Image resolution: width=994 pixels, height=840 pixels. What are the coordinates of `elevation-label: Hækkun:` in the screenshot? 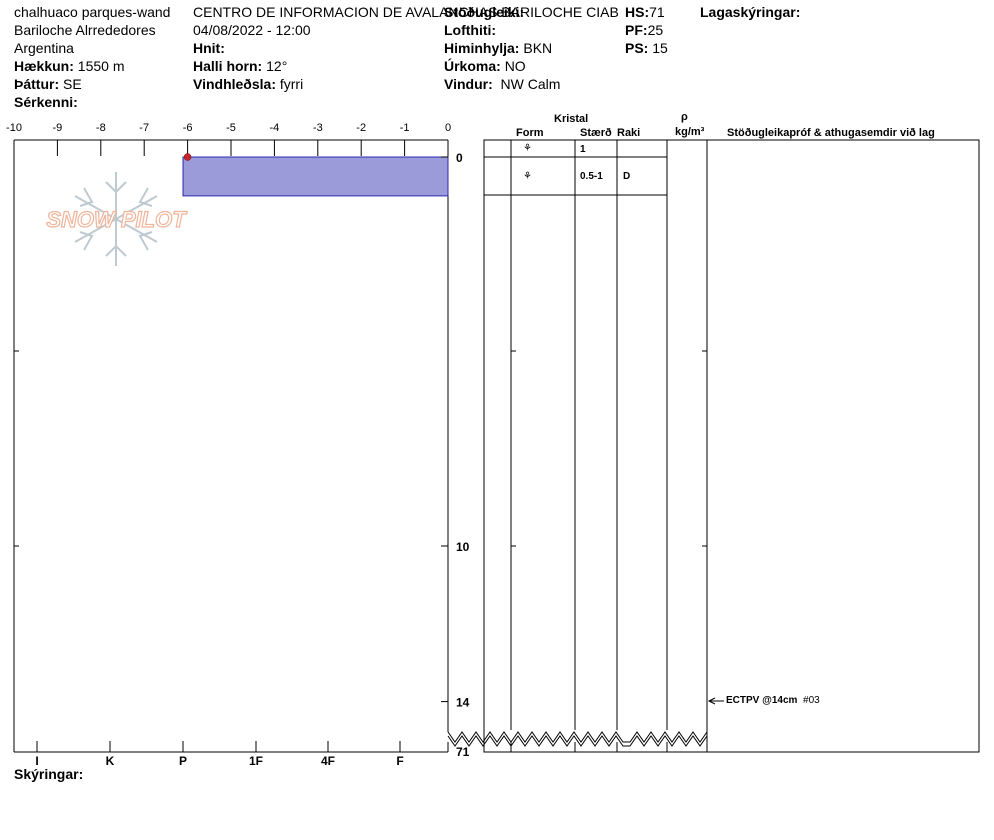 It's located at (44, 66).